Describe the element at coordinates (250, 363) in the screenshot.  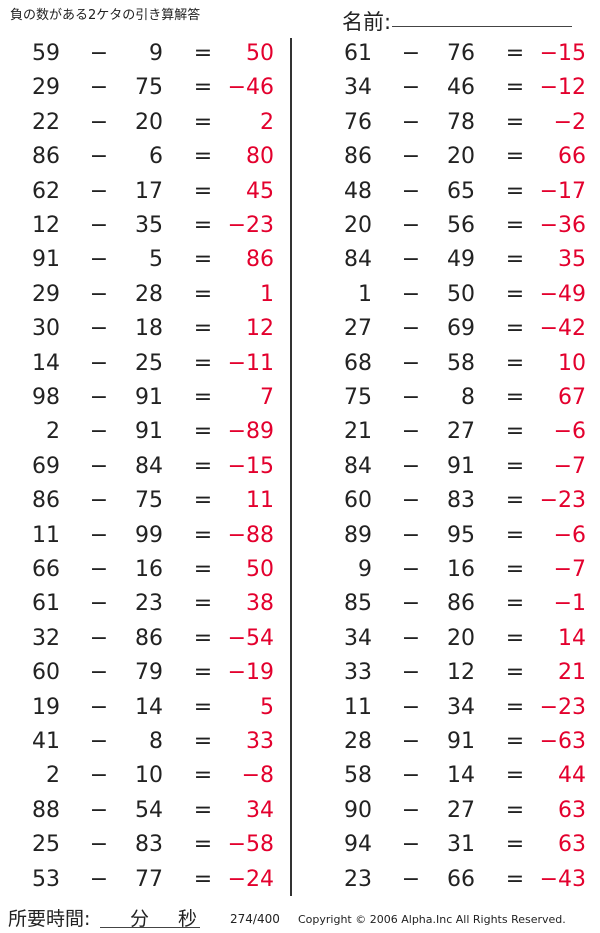
I see `answer: −11` at that location.